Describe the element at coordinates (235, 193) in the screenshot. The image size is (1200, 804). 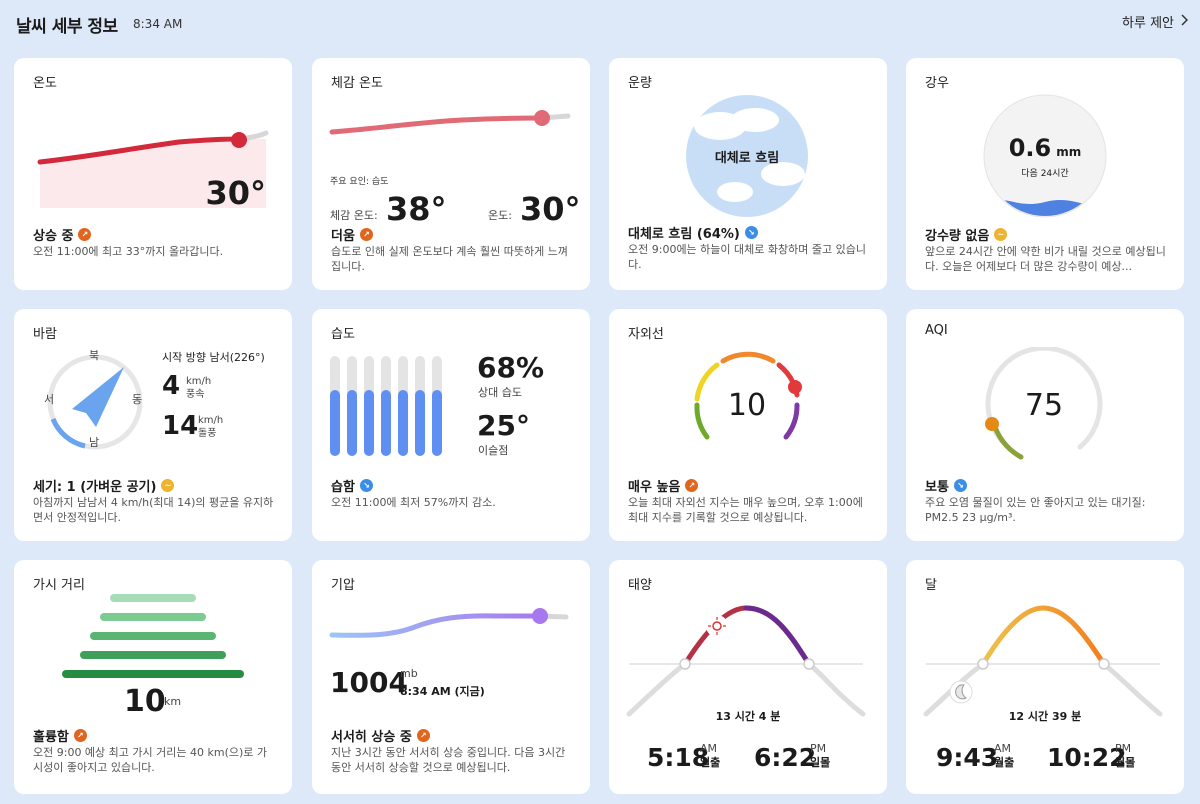
I see `temperature-value: 30°` at that location.